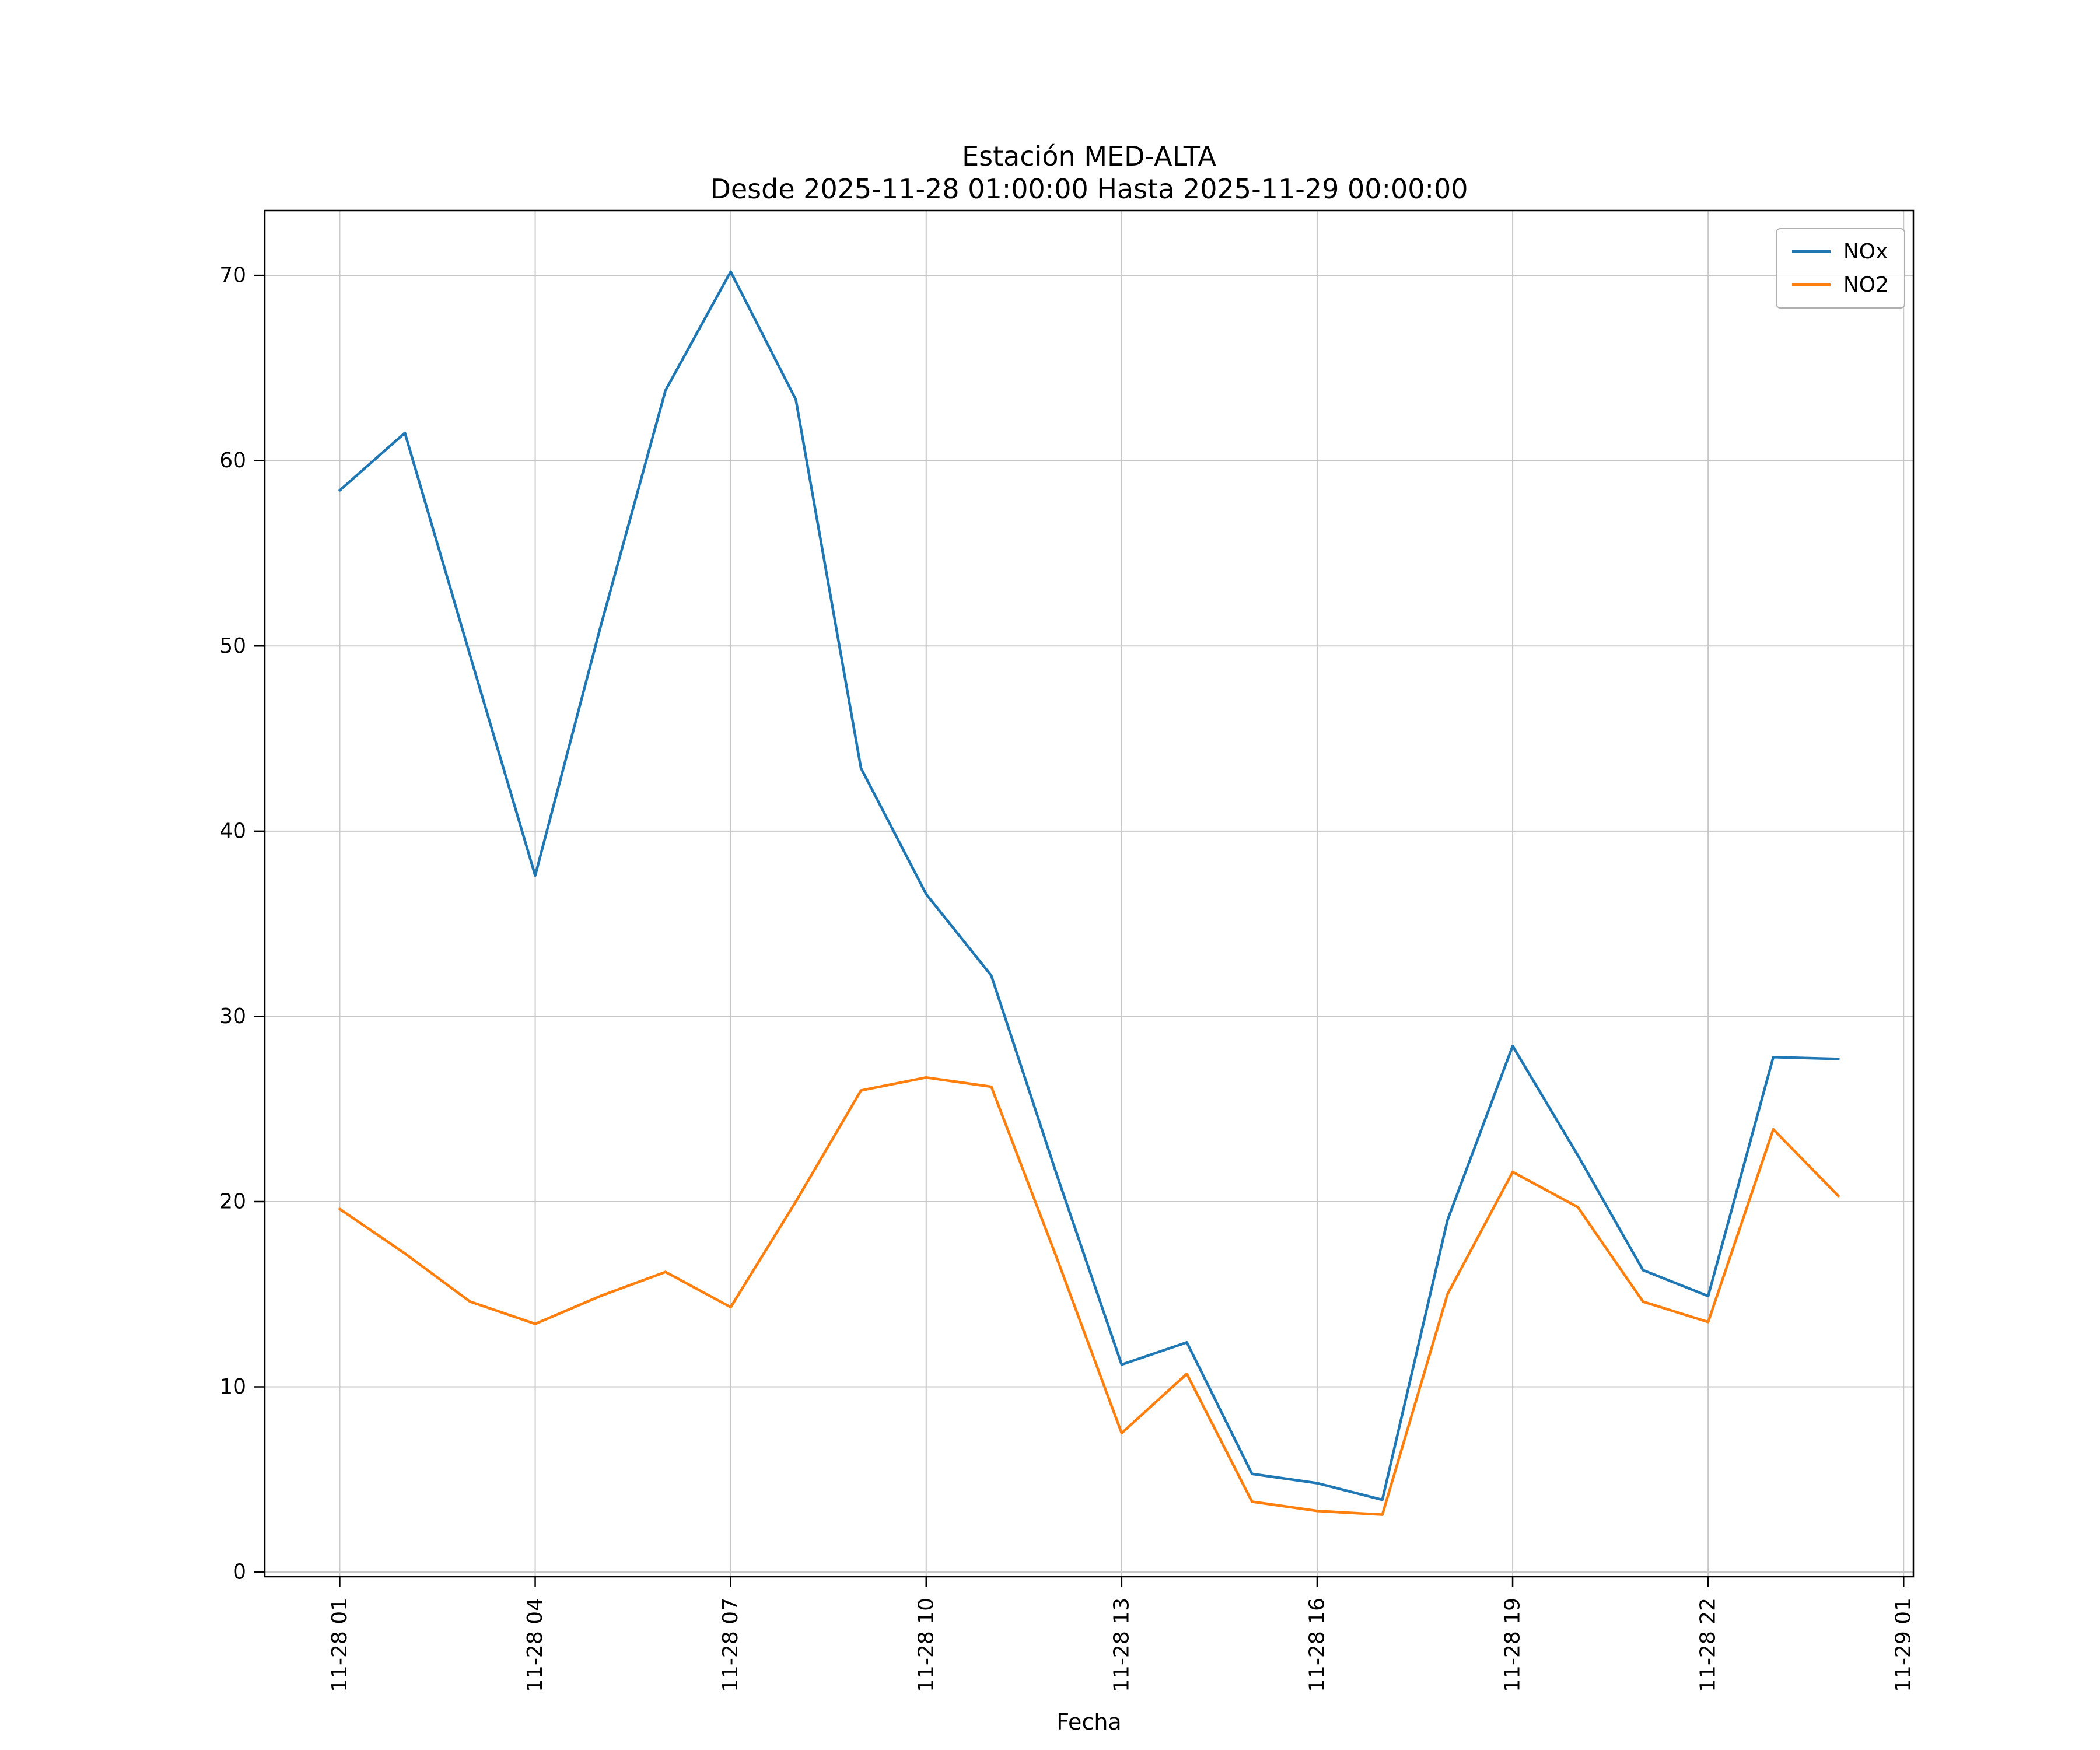  What do you see at coordinates (340, 1645) in the screenshot?
I see `x-tick-label: 11-28 01` at bounding box center [340, 1645].